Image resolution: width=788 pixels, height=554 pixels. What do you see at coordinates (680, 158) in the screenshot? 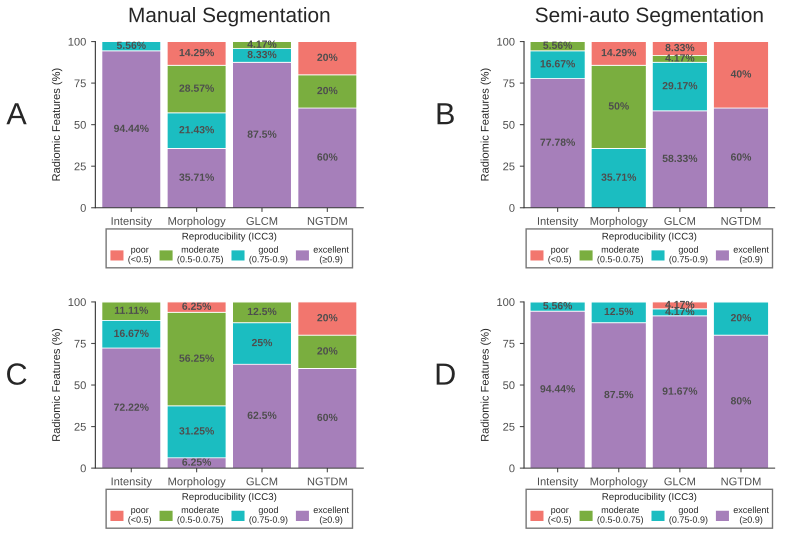
I see `data-label: 58.33%` at bounding box center [680, 158].